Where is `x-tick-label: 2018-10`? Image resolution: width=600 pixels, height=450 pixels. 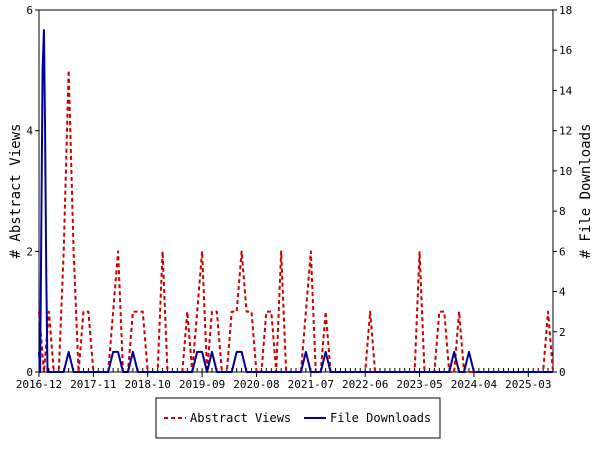 x-tick-label: 2018-10 is located at coordinates (148, 384).